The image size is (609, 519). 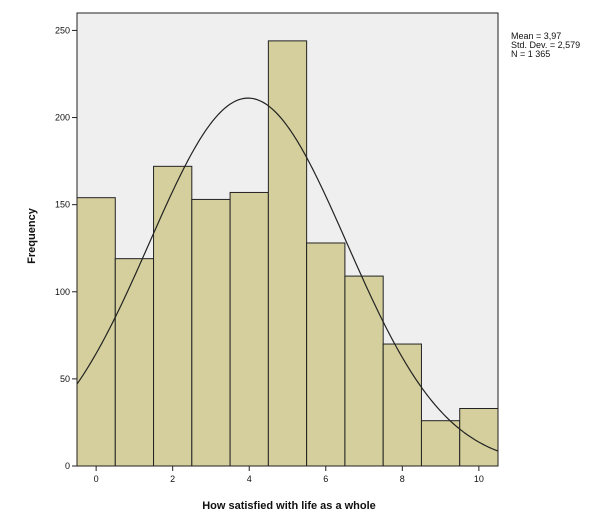 I want to click on stats-n: N = 1 365, so click(x=530, y=54).